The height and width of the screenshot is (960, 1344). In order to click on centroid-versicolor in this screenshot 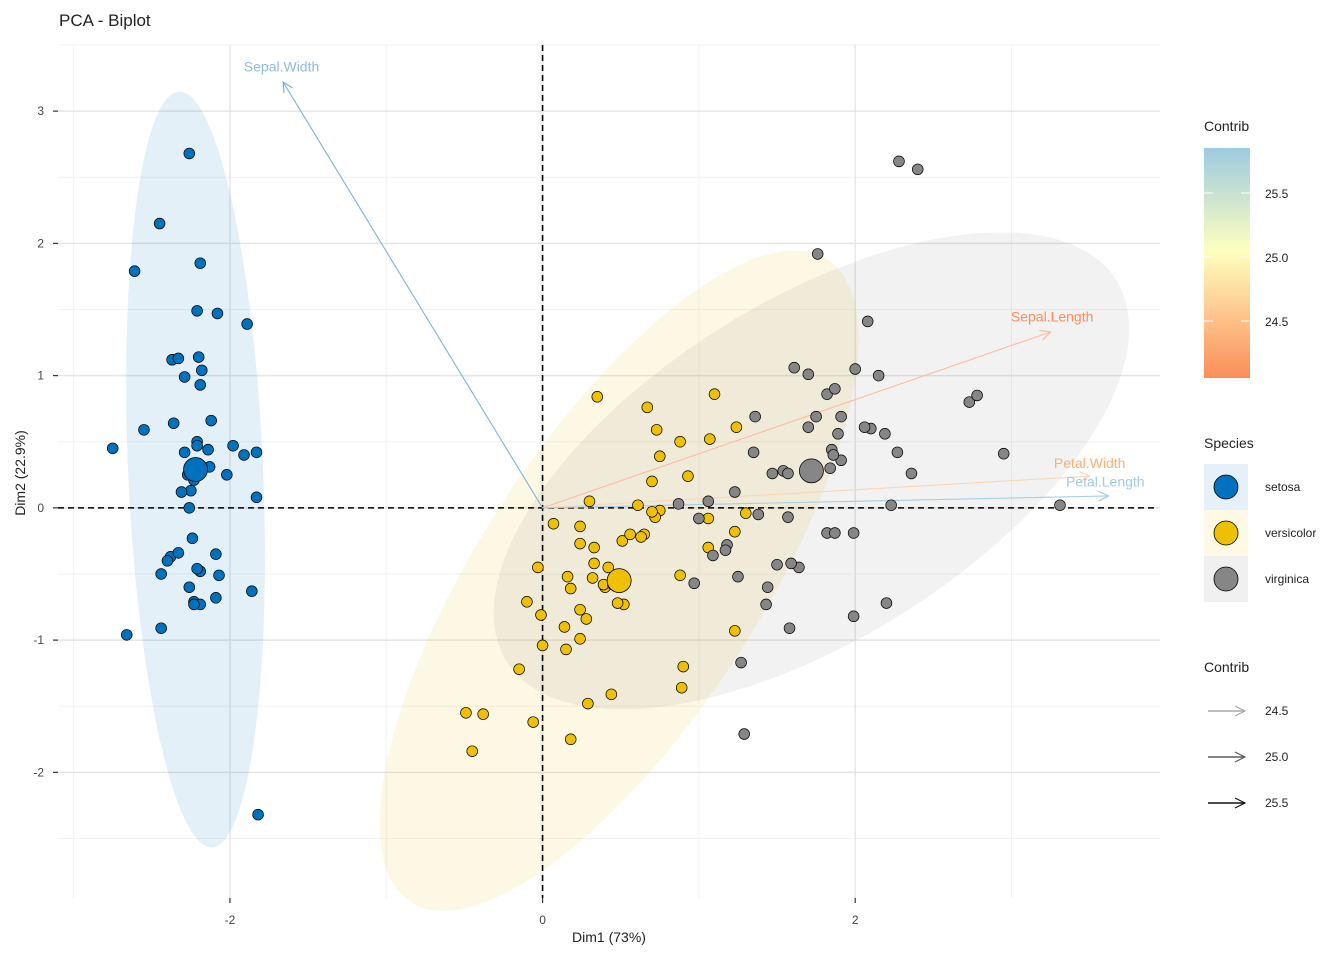, I will do `click(619, 581)`.